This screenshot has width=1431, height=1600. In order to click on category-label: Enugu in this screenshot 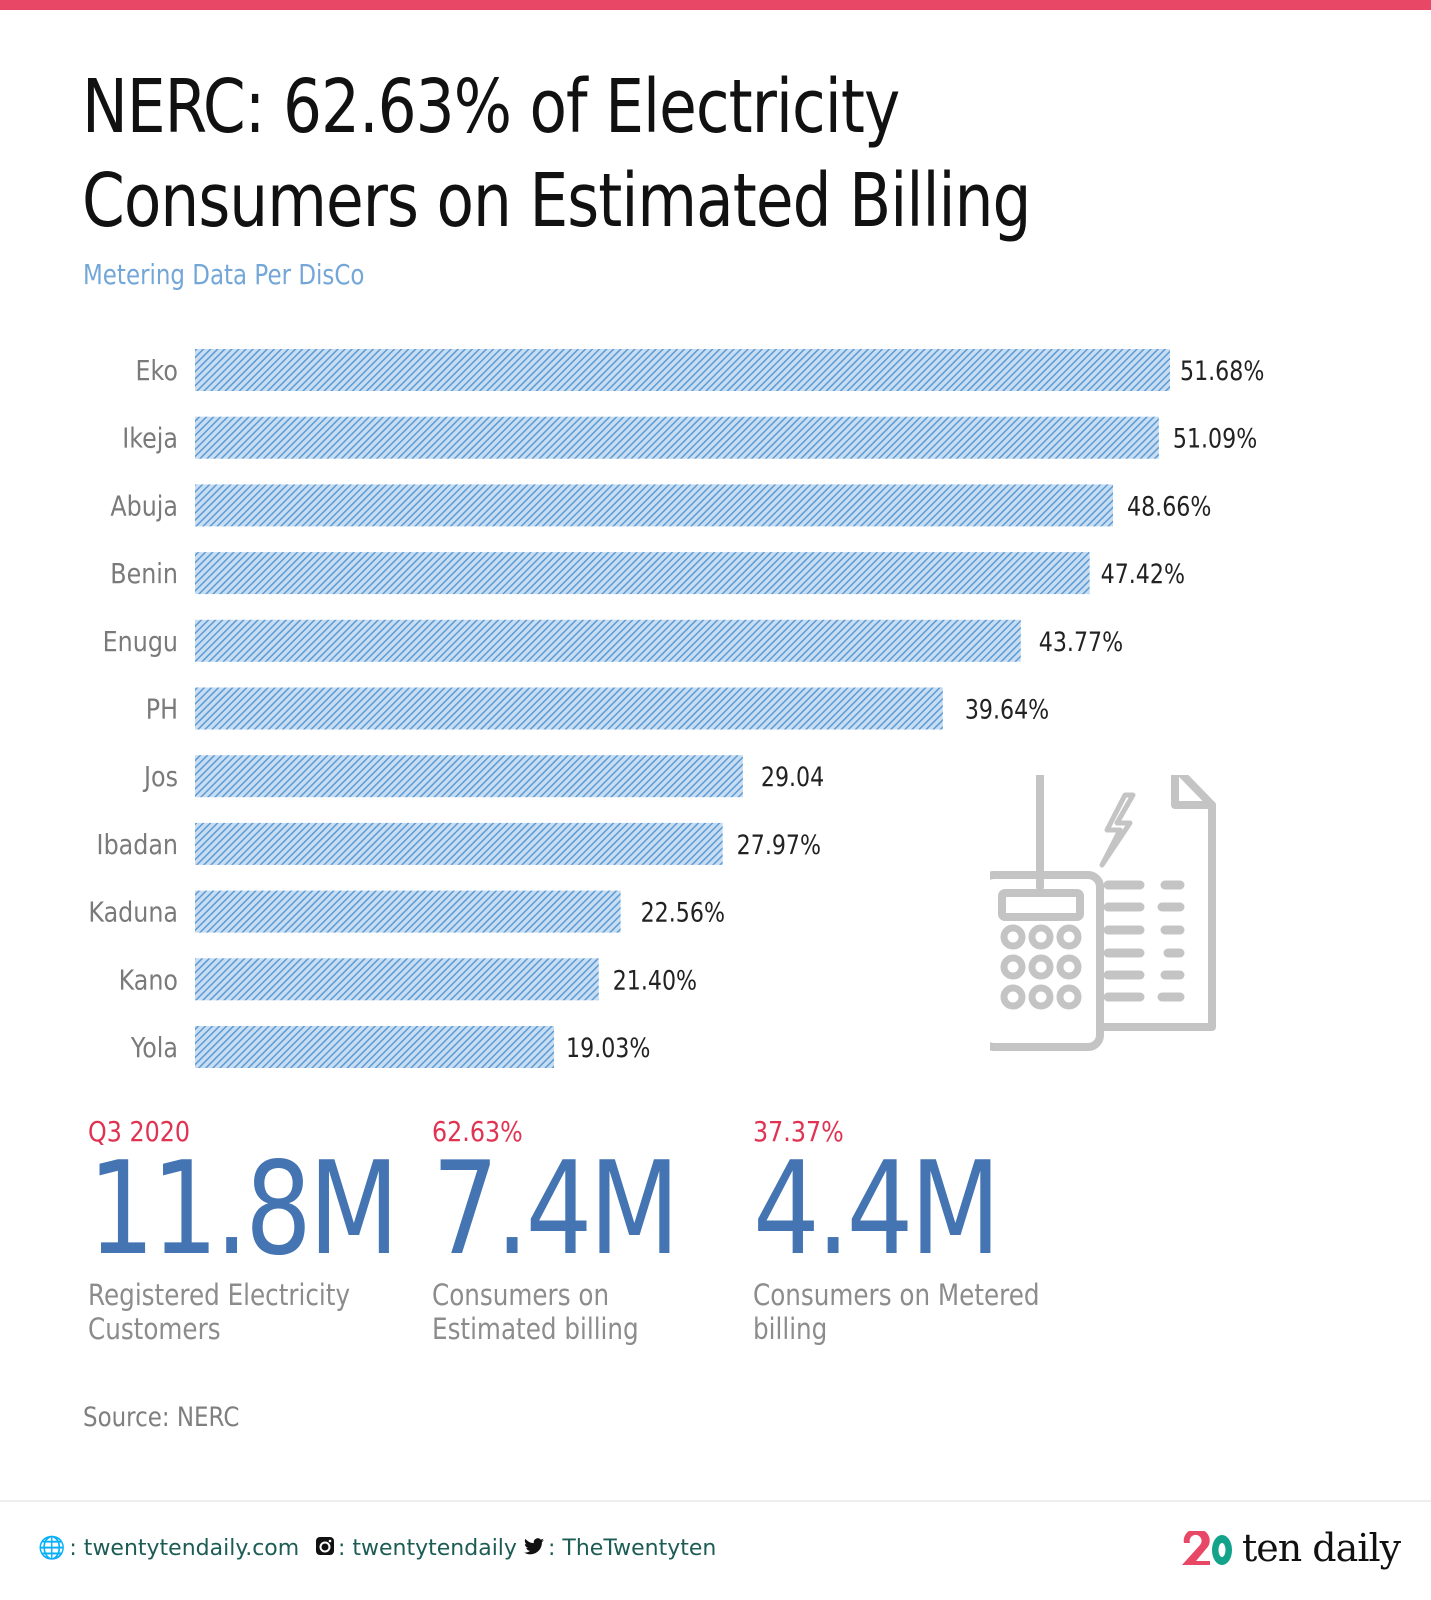, I will do `click(140, 642)`.